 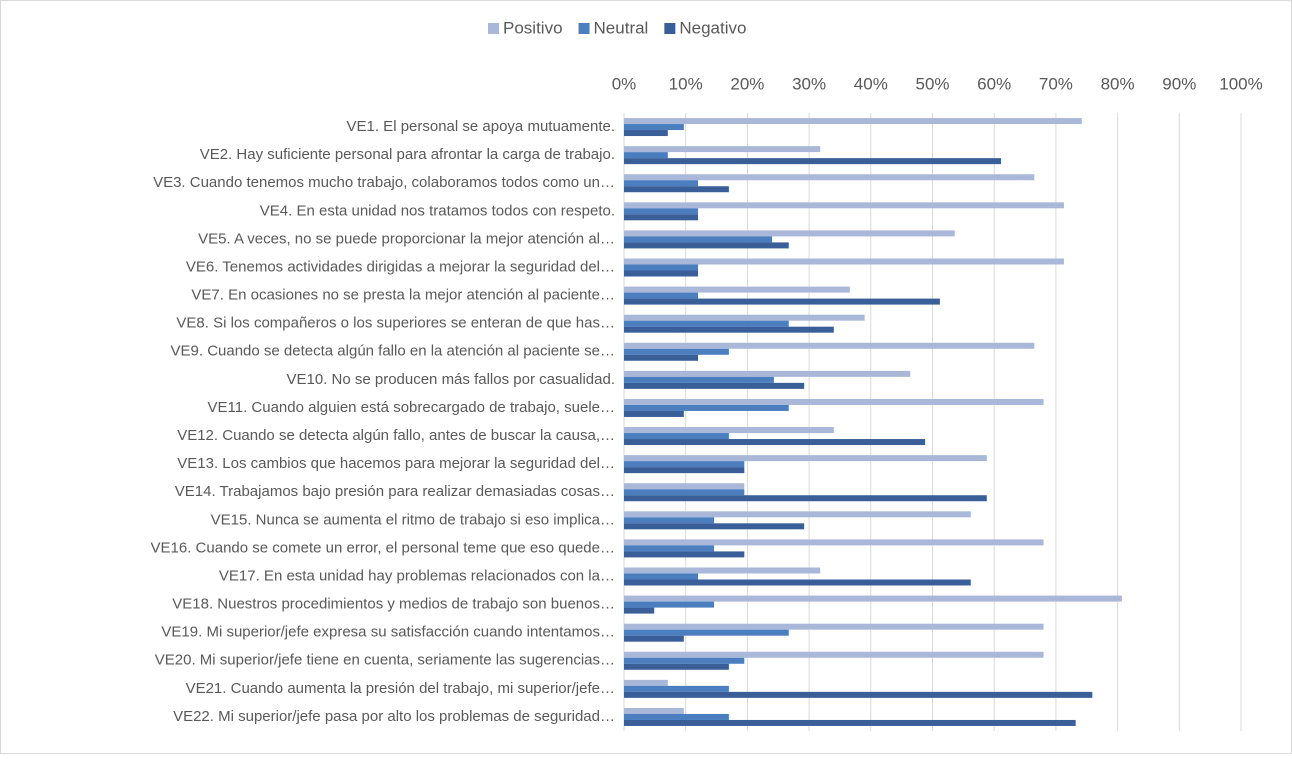 What do you see at coordinates (809, 83) in the screenshot?
I see `x-tick-label: 30%` at bounding box center [809, 83].